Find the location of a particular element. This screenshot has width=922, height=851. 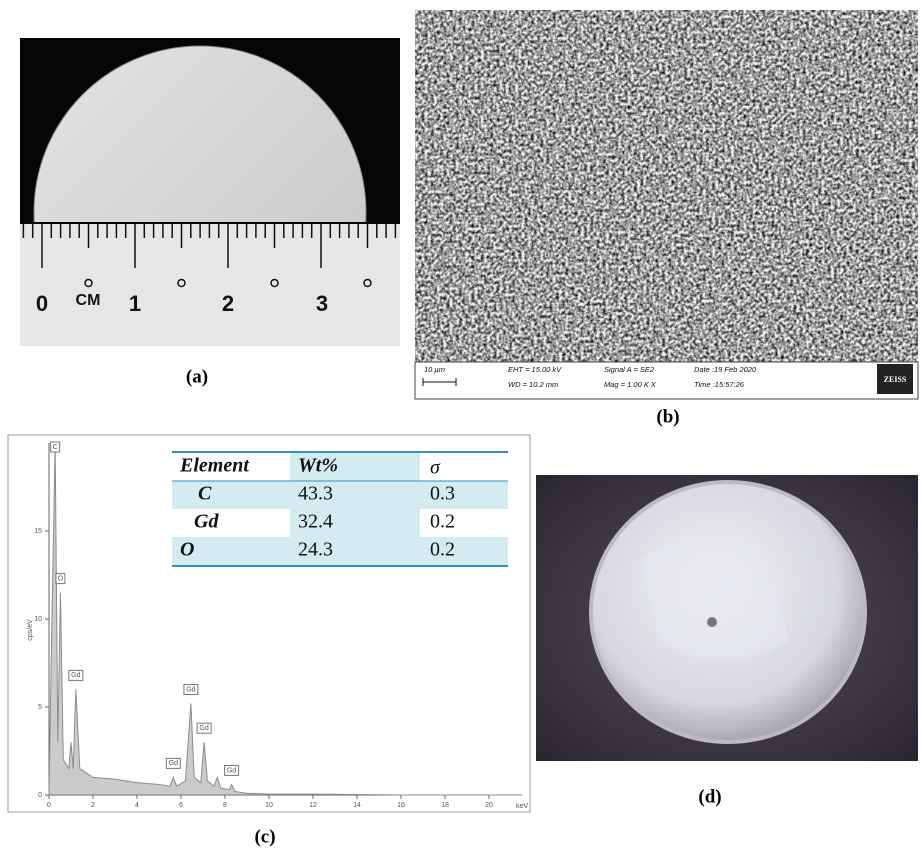

info-text: Time :15:57:26 is located at coordinates (719, 384).